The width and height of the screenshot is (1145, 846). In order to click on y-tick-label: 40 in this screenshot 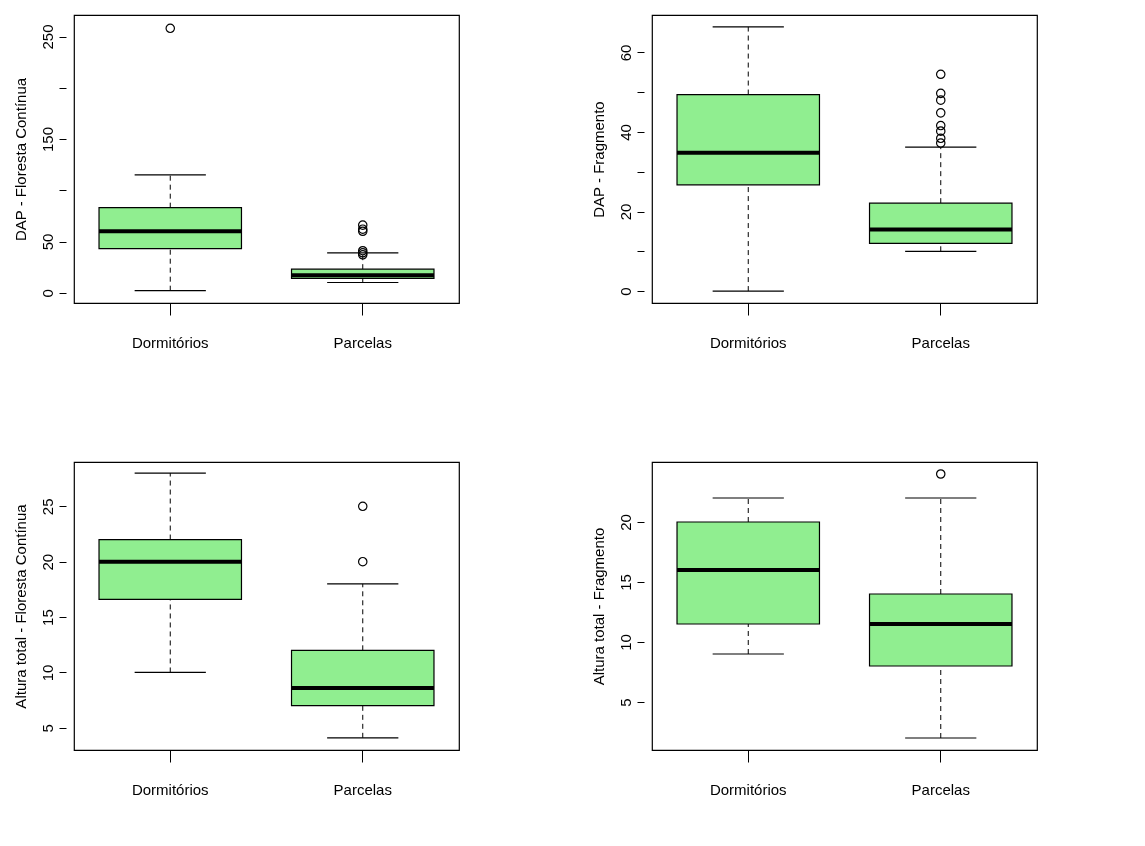, I will do `click(625, 132)`.